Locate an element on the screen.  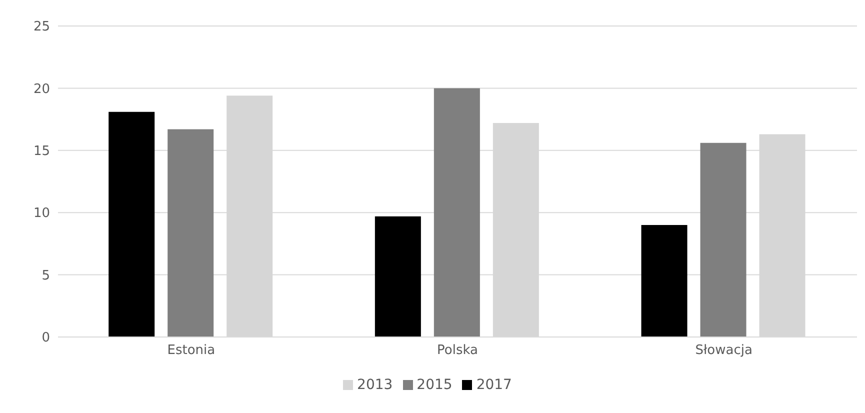
y-tick-label: 10 is located at coordinates (41, 214).